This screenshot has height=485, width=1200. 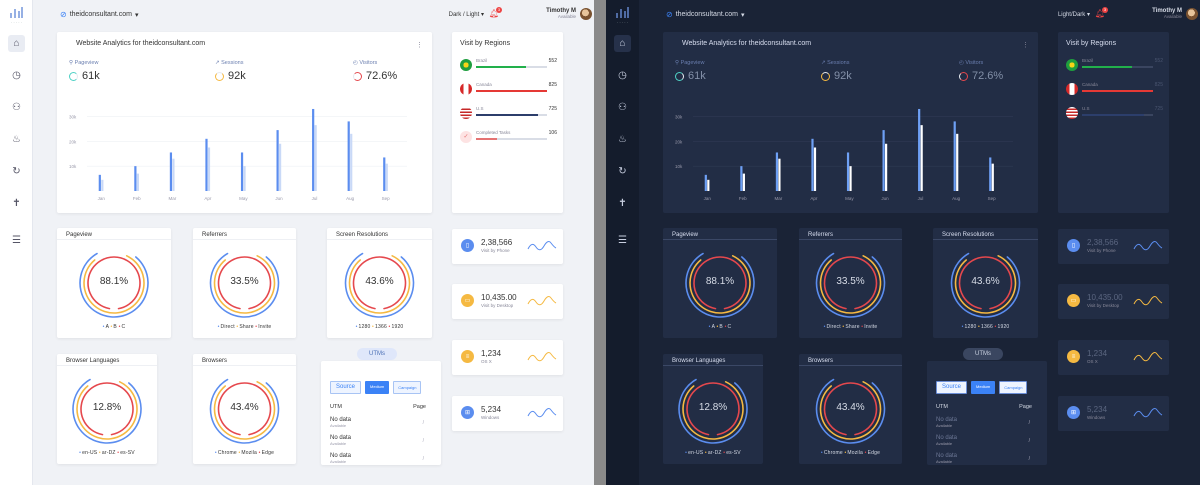 I want to click on list-icon: ☰, so click(x=16, y=240).